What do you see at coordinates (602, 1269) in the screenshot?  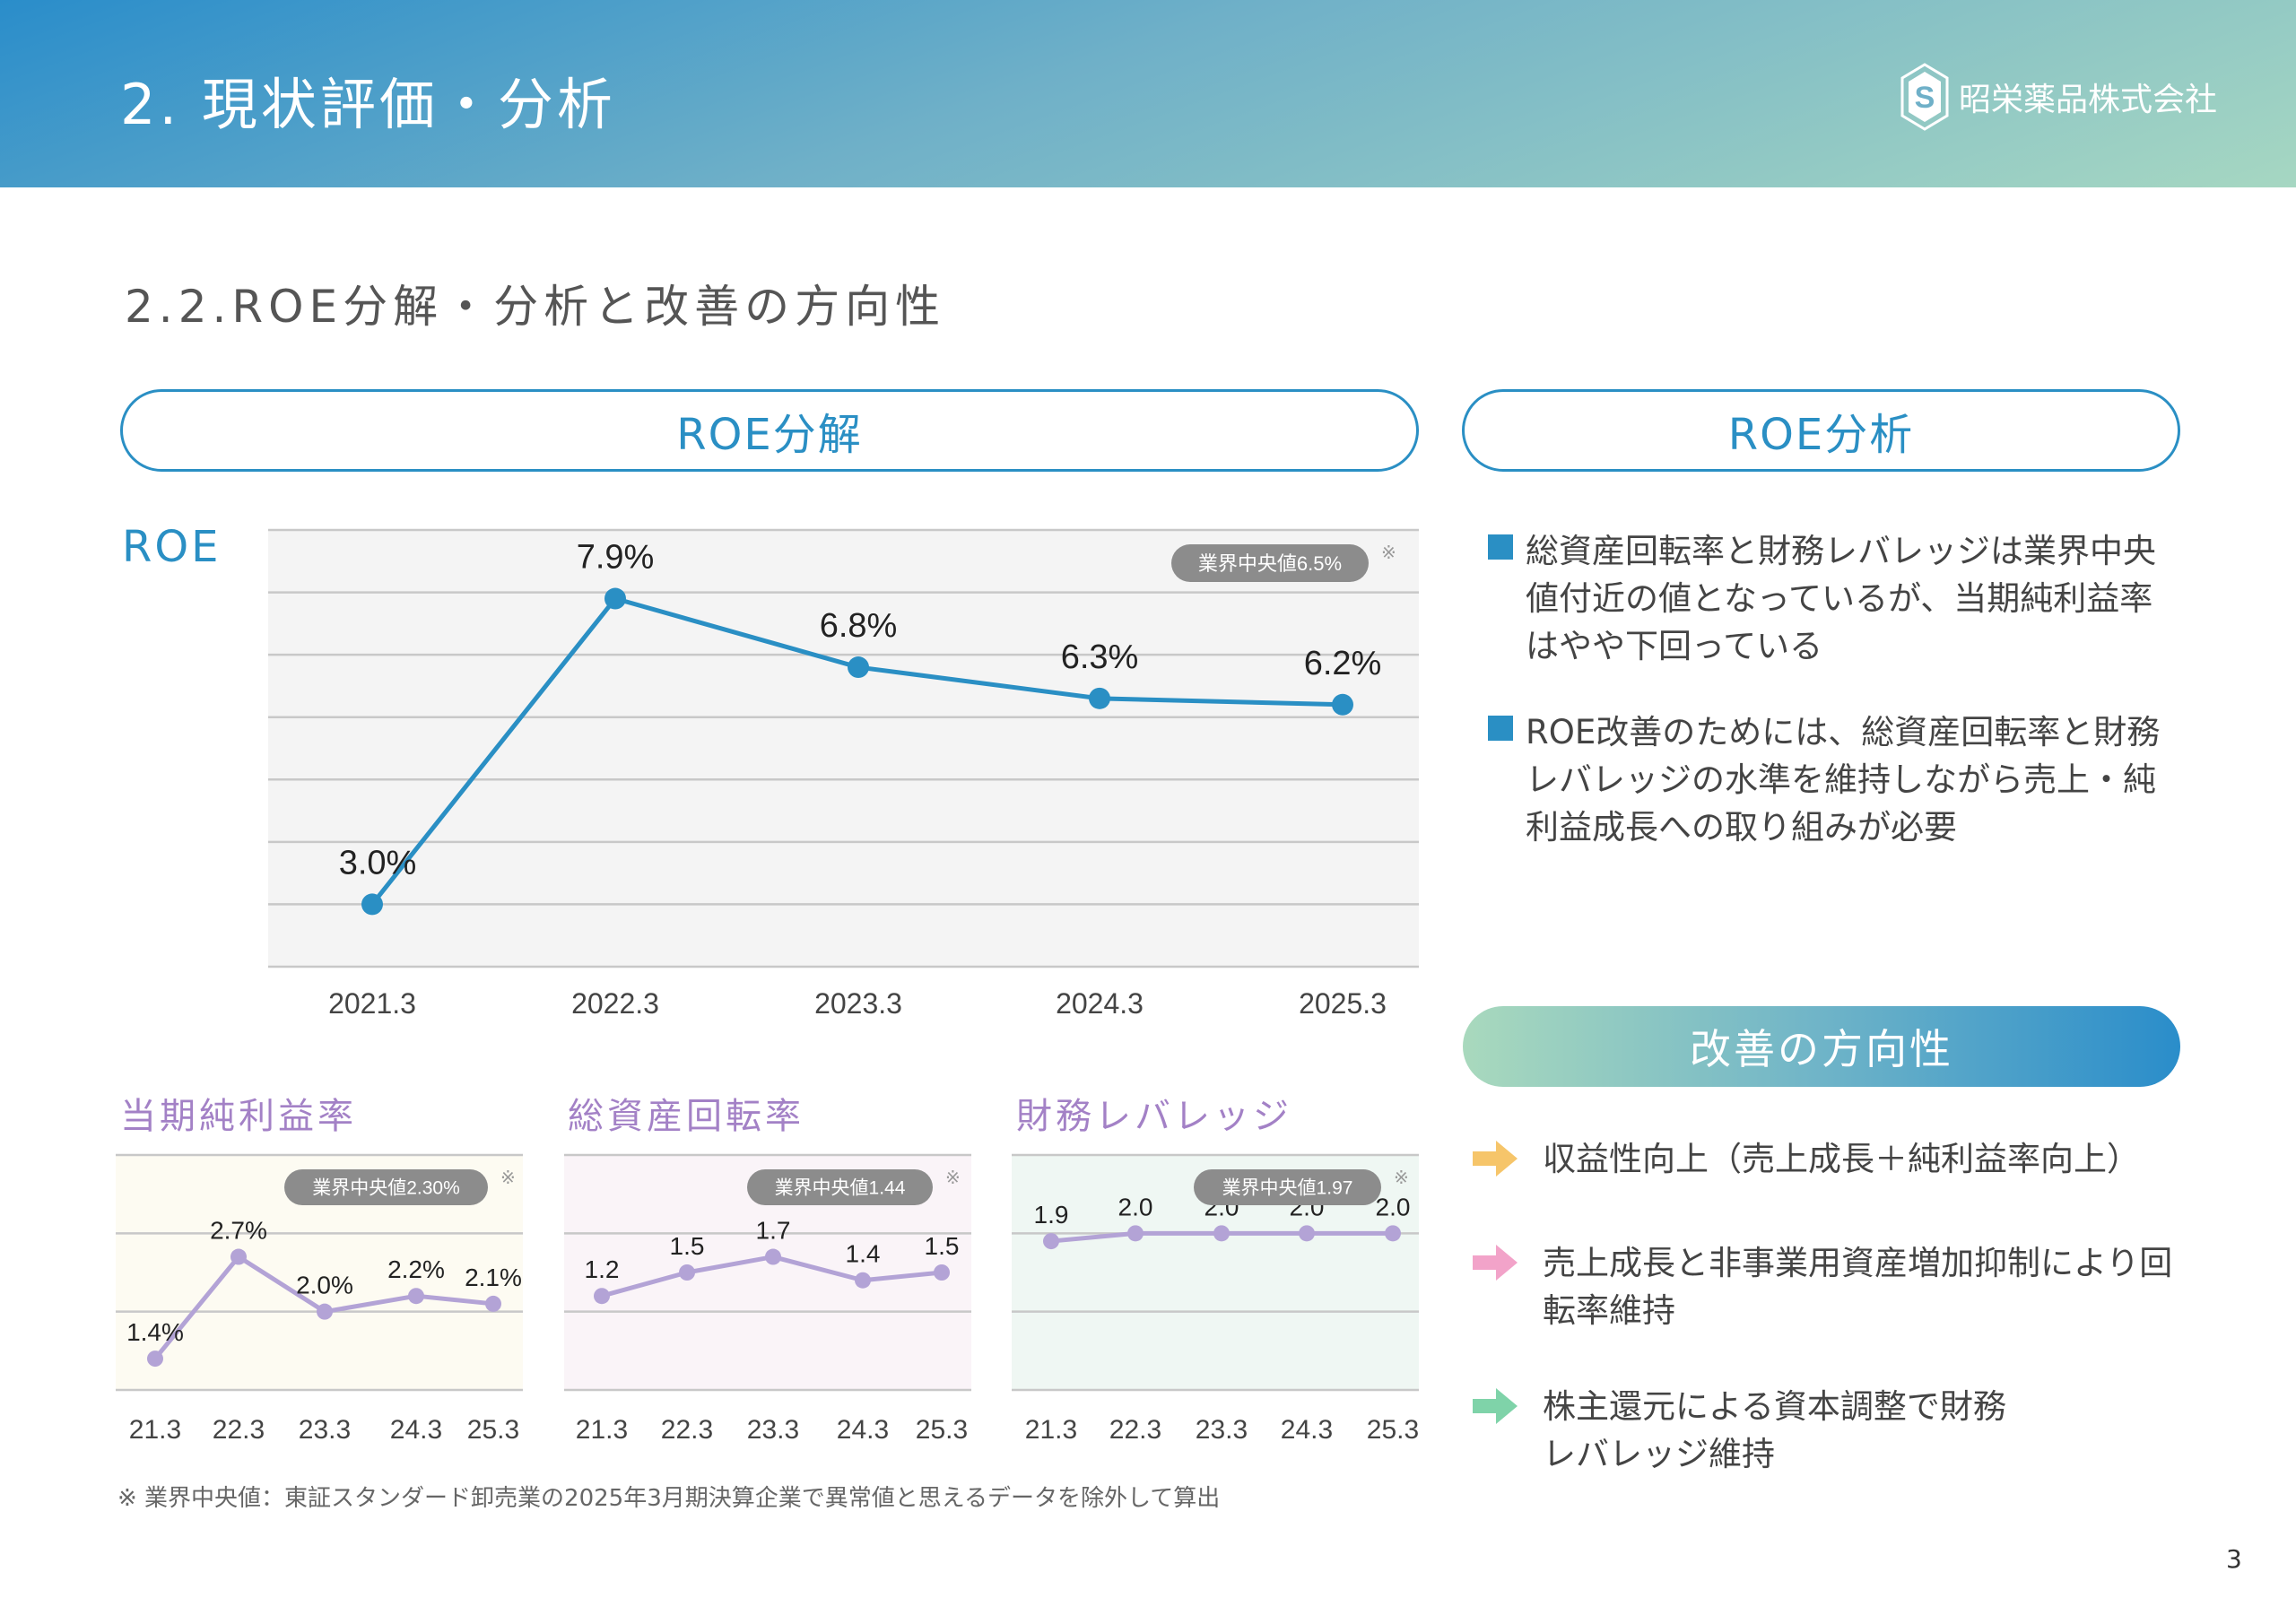 I see `data-label: 1.2` at bounding box center [602, 1269].